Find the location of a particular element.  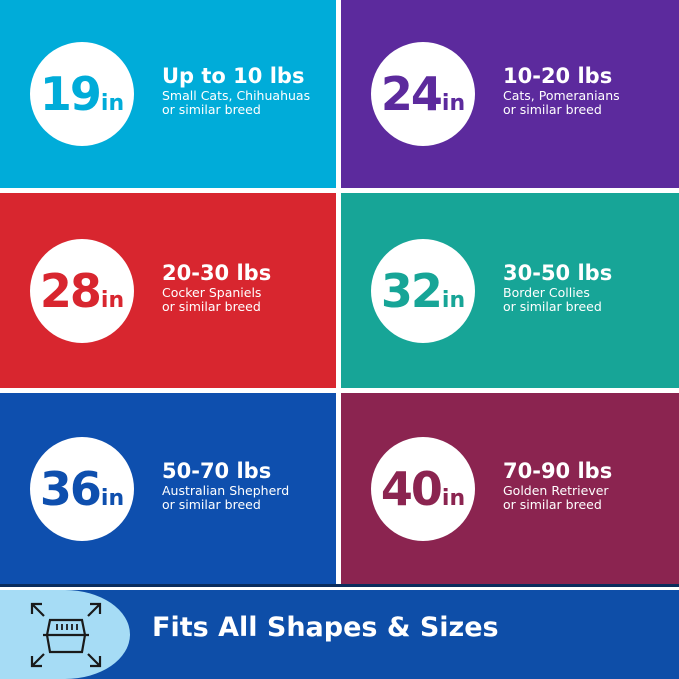

size-badge: 32 in is located at coordinates (423, 290).